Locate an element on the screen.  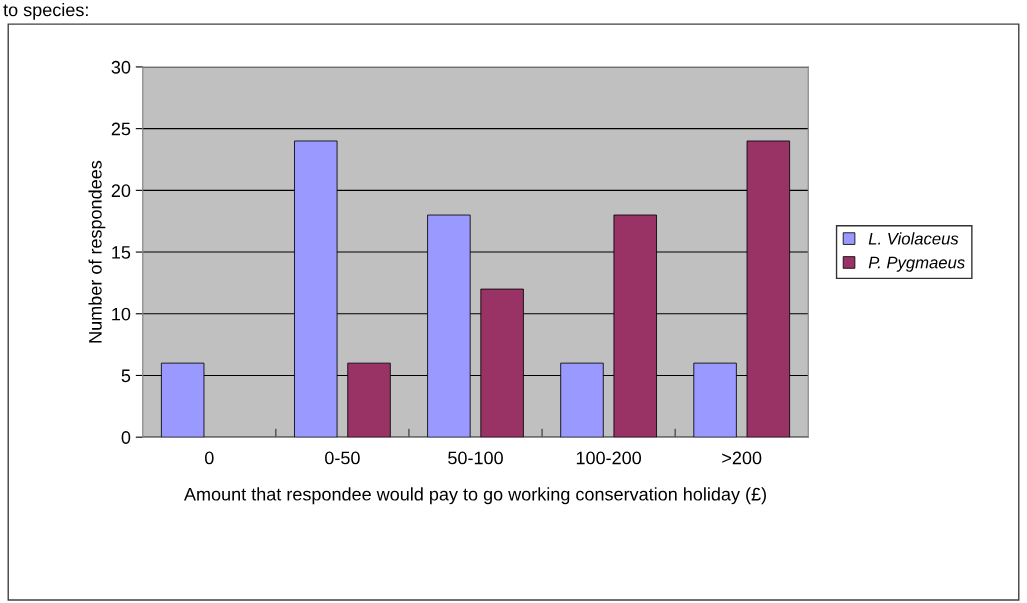
y-tick-label: 15 is located at coordinates (121, 252).